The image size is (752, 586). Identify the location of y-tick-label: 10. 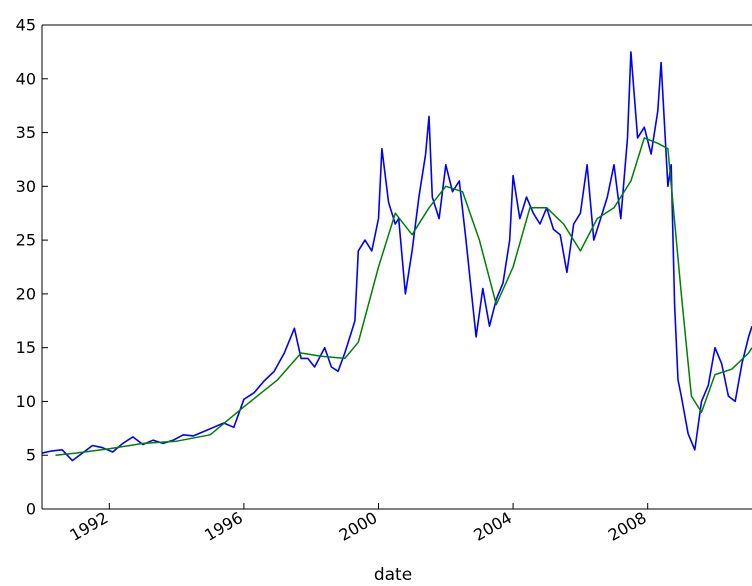
(26, 401).